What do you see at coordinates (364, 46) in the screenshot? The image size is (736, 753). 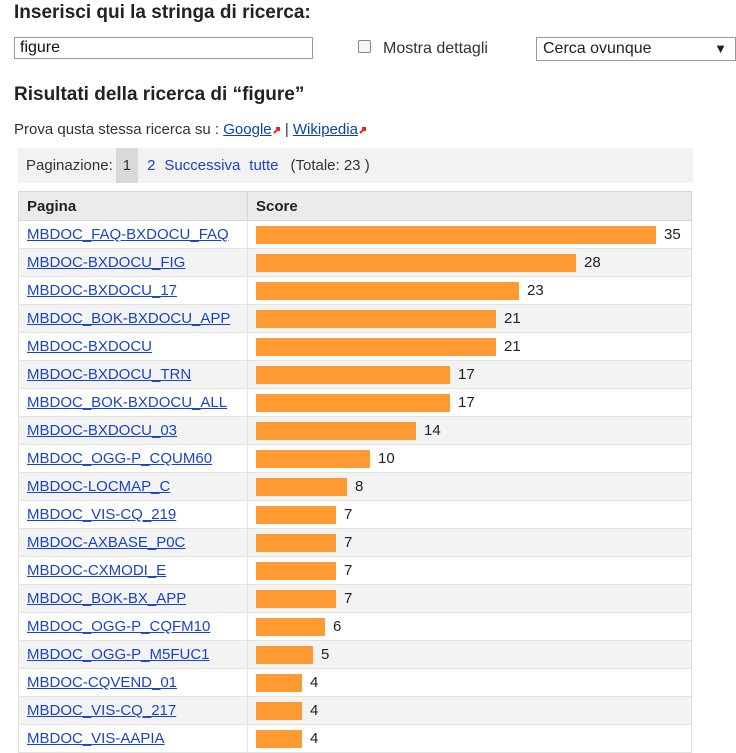 I see `show-details-checkbox` at bounding box center [364, 46].